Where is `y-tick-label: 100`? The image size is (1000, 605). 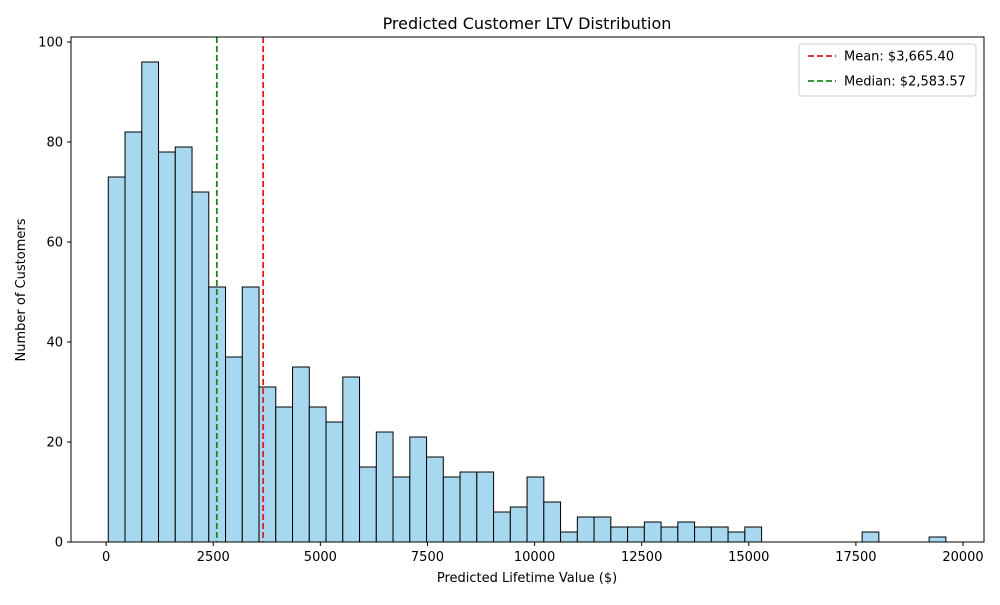
y-tick-label: 100 is located at coordinates (50, 43).